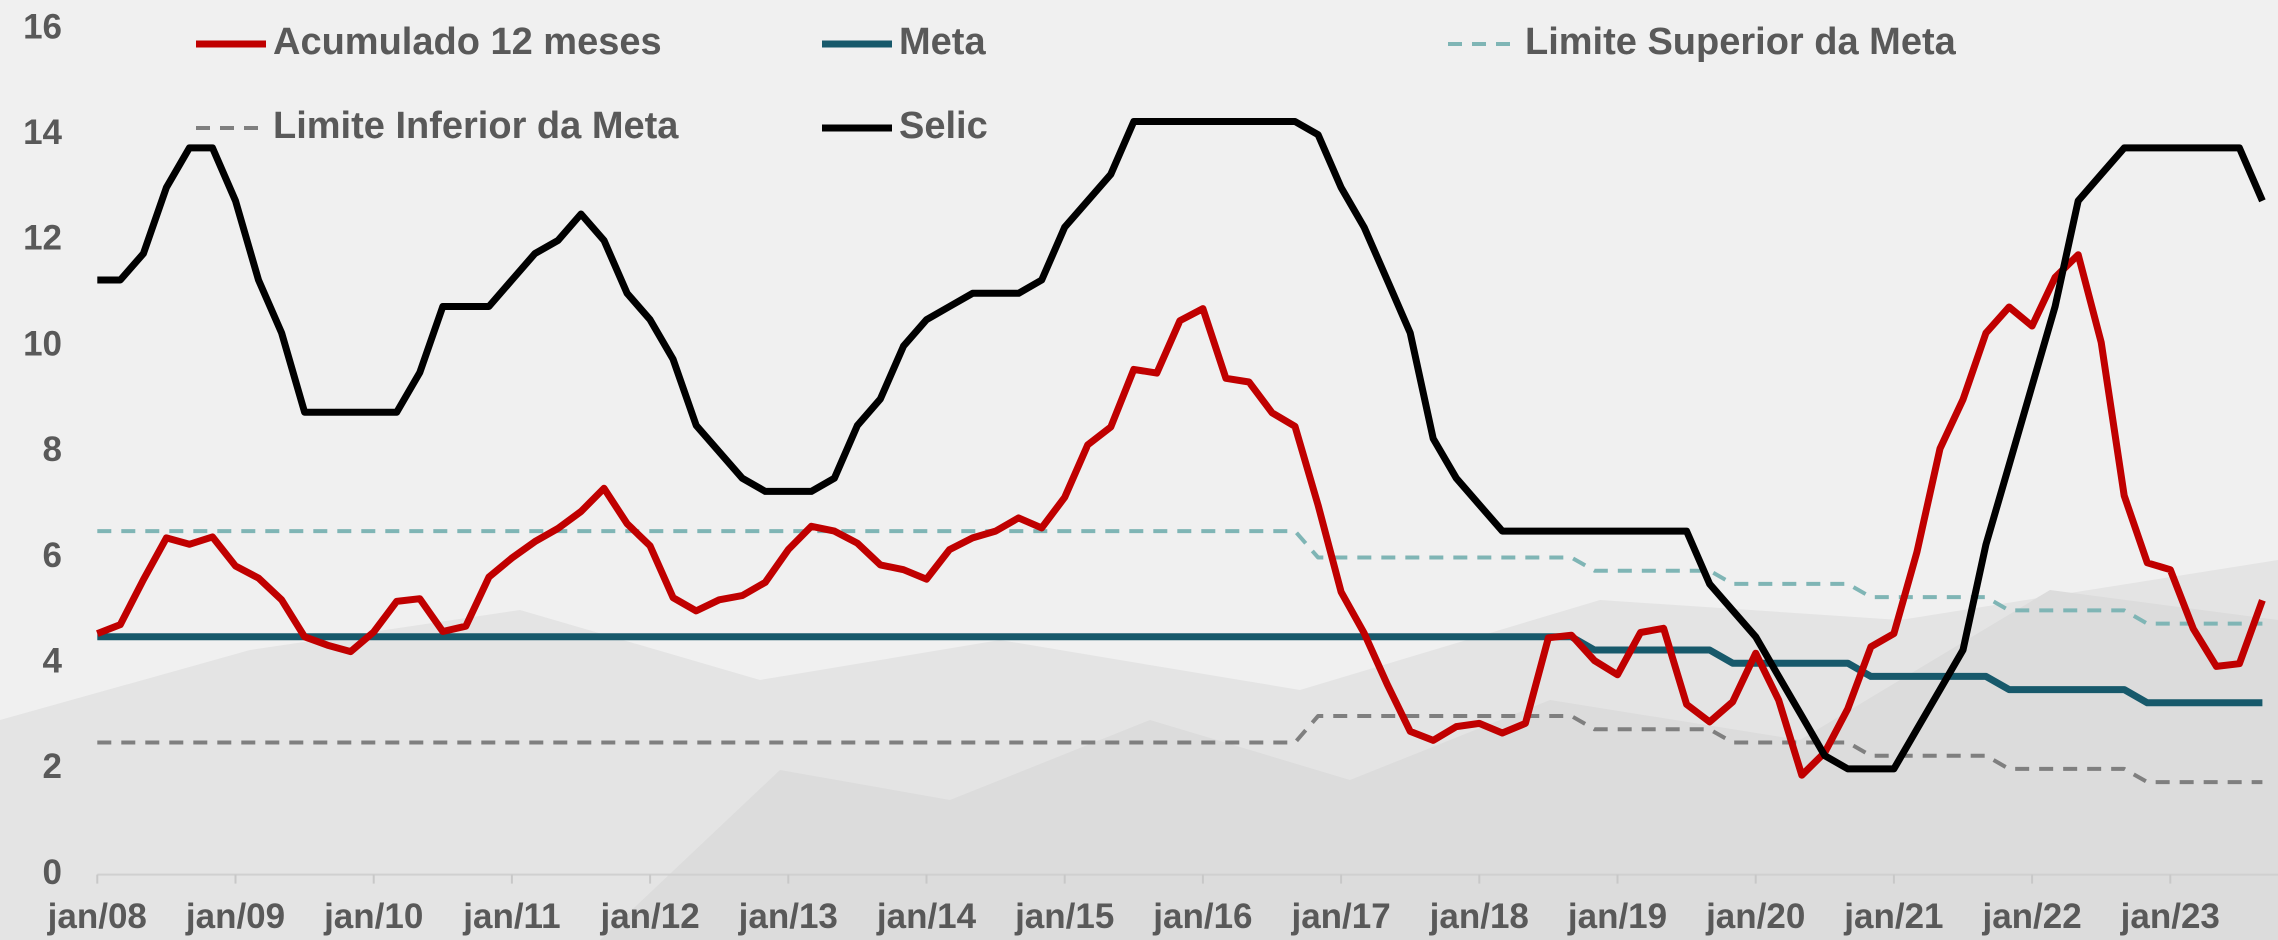  Describe the element at coordinates (476, 126) in the screenshot. I see `legend-label: Limite Inferior da Meta` at that location.